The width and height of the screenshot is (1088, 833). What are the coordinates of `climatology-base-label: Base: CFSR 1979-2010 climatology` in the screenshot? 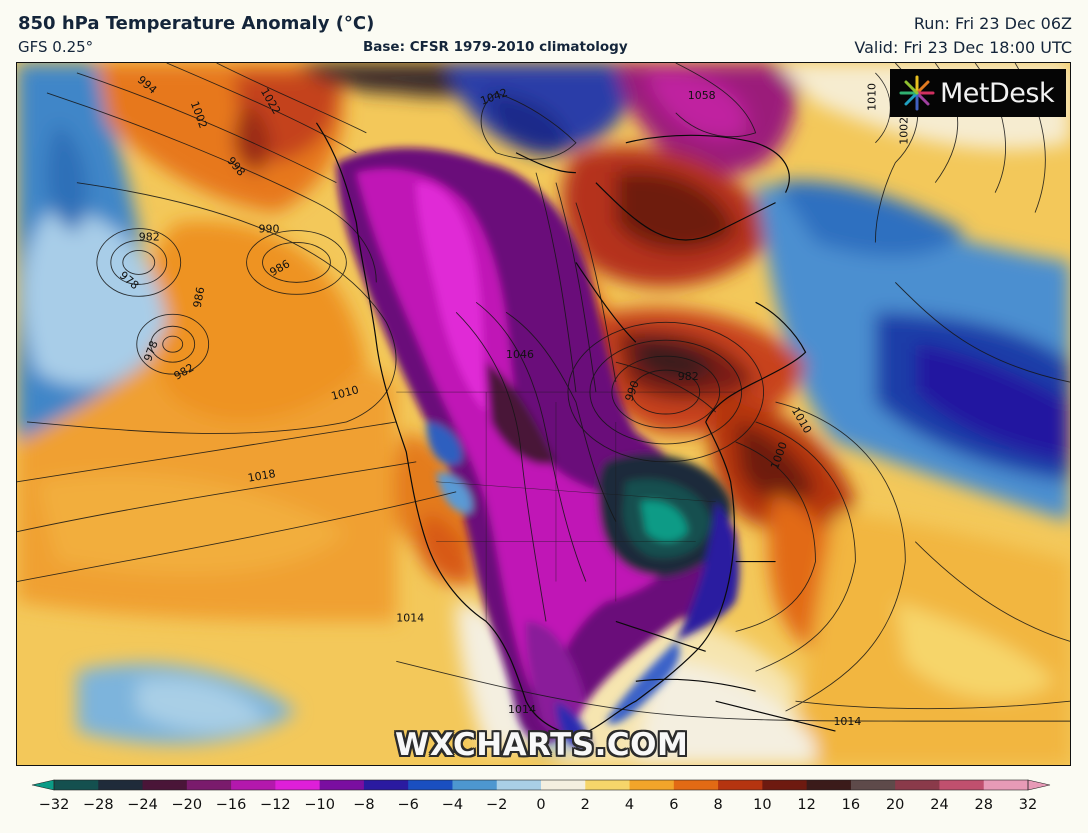 It's located at (495, 47).